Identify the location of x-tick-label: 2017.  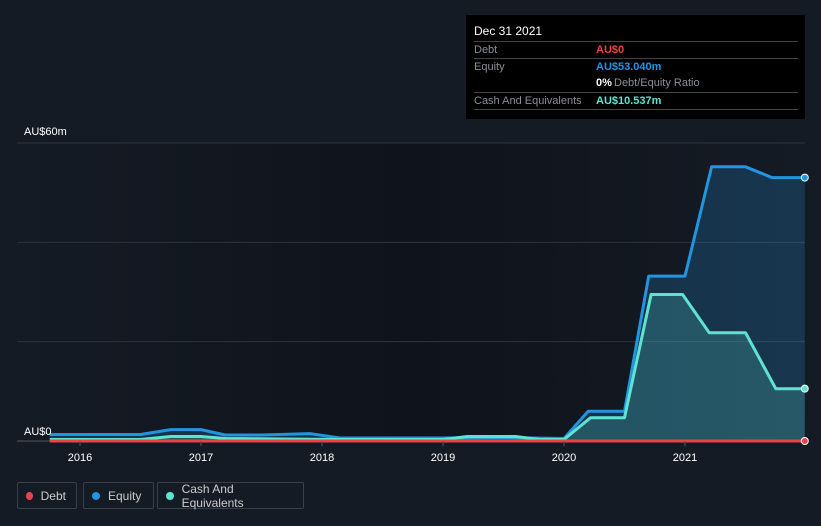
(201, 458).